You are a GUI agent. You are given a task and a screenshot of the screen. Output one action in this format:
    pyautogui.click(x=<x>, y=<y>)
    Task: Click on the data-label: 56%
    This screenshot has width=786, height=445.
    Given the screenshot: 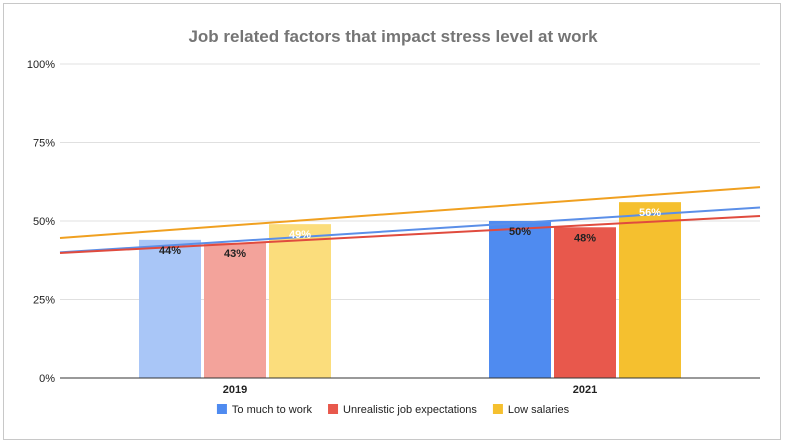 What is the action you would take?
    pyautogui.click(x=650, y=213)
    